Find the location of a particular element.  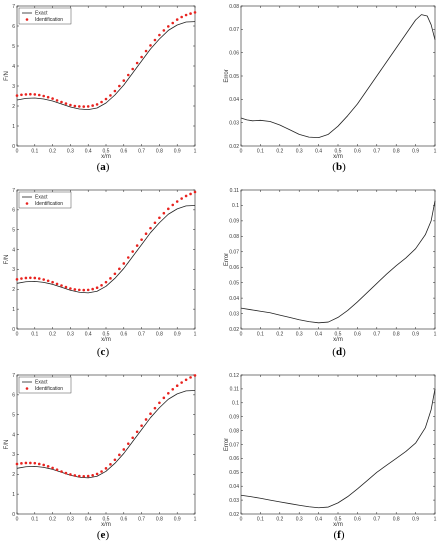

legend-identification-label: Identification is located at coordinates (49, 204).